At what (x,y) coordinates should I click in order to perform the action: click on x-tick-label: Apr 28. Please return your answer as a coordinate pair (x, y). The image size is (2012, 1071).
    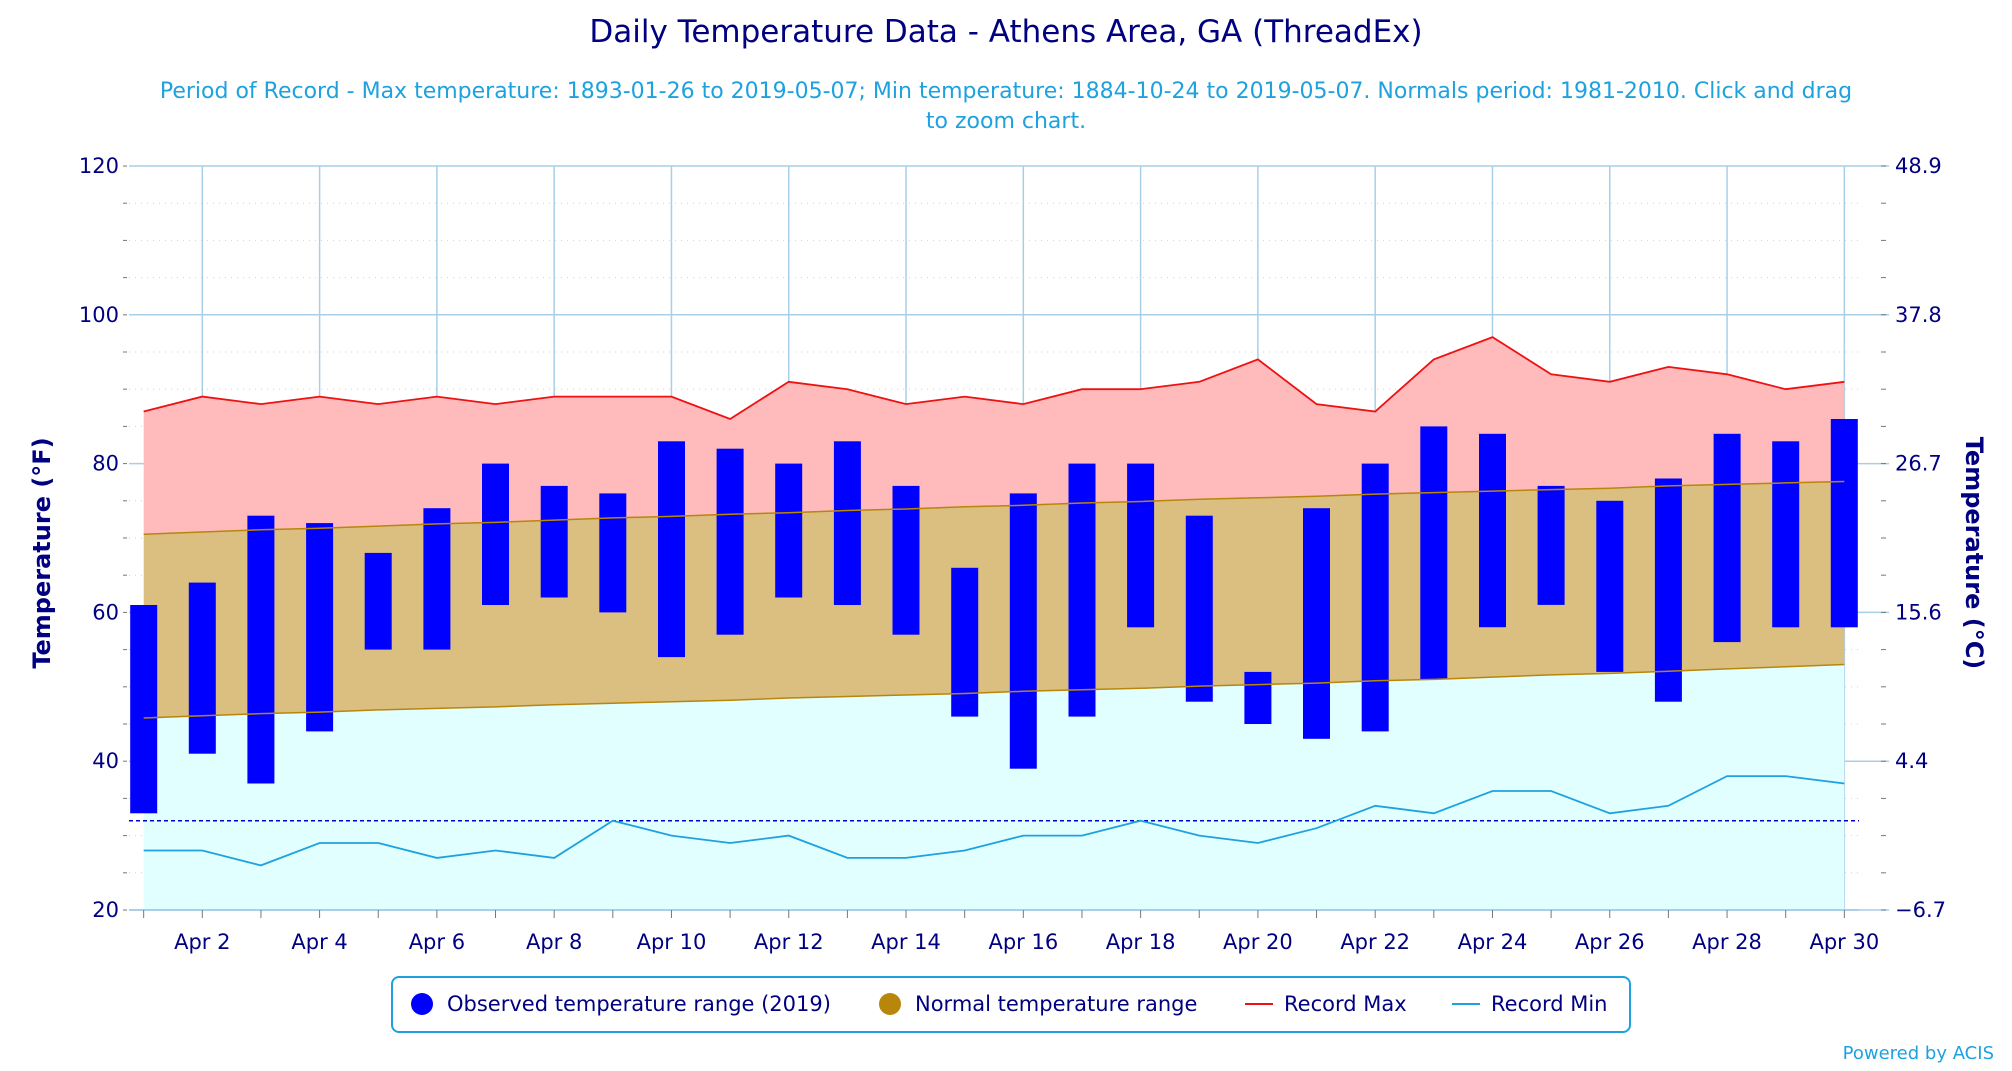
    Looking at the image, I should click on (1727, 942).